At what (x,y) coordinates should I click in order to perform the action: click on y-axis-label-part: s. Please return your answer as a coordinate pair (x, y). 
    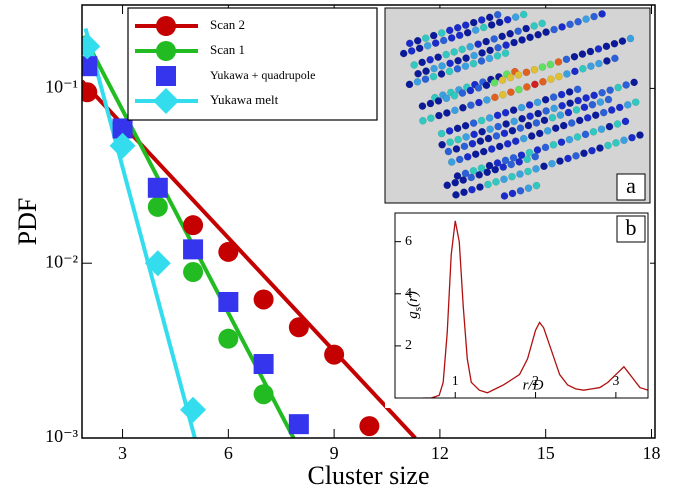
    Looking at the image, I should click on (418, 309).